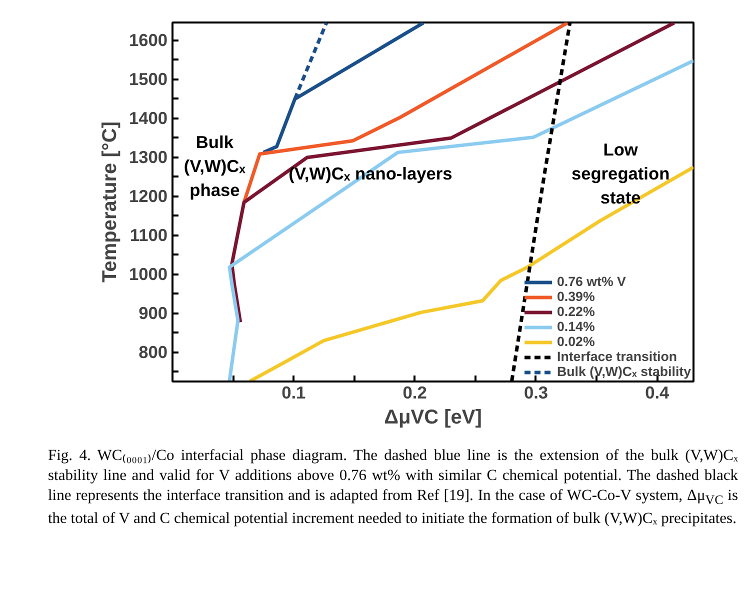  I want to click on y-tick-label: 1300, so click(148, 157).